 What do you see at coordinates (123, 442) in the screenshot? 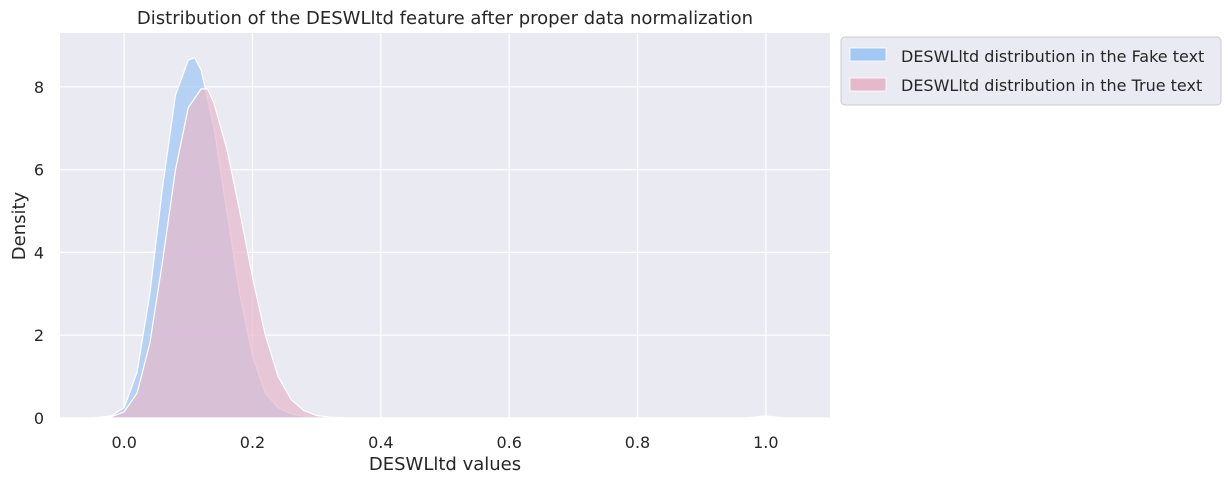
I see `x-tick-label: 0.0` at bounding box center [123, 442].